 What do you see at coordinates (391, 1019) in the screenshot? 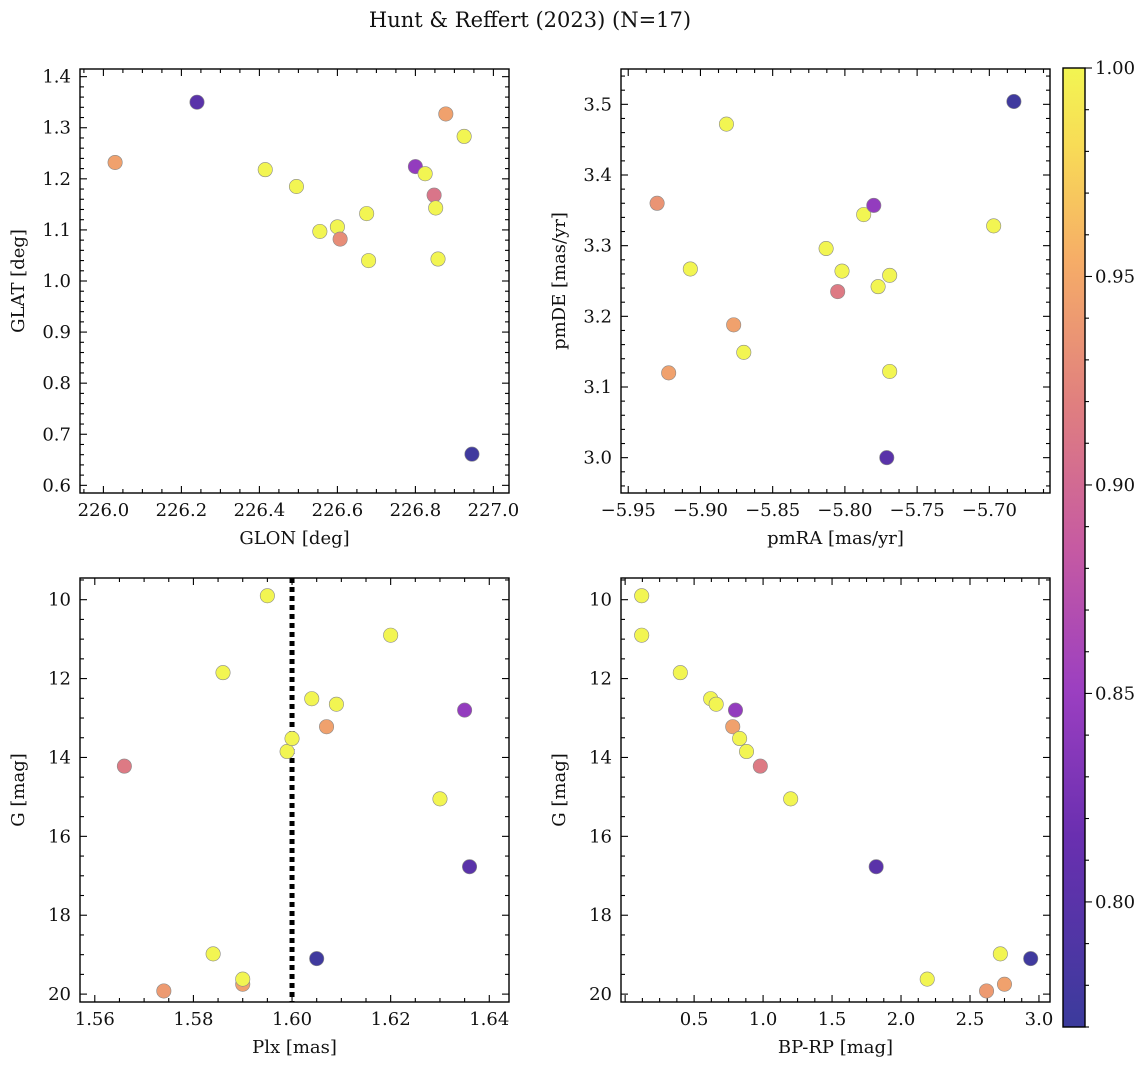
I see `x-tick-label: 1.62` at bounding box center [391, 1019].